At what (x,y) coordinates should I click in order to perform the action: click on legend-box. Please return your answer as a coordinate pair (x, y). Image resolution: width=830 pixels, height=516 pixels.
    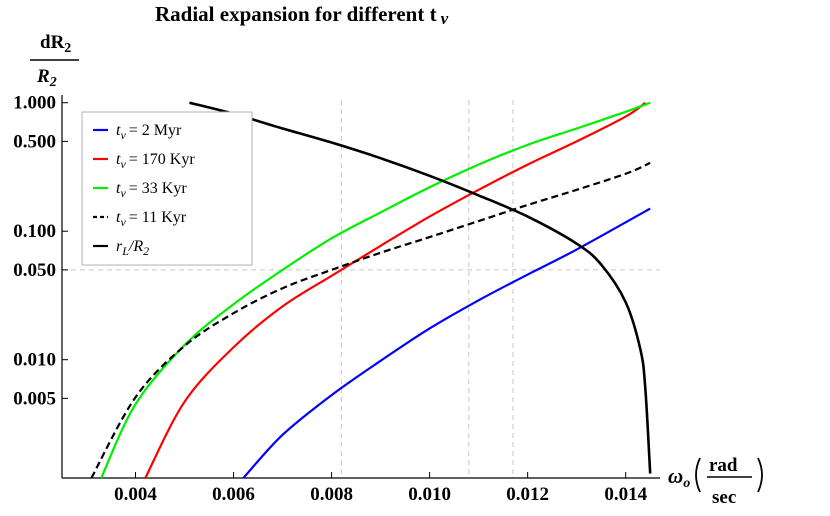
    Looking at the image, I should click on (167, 188).